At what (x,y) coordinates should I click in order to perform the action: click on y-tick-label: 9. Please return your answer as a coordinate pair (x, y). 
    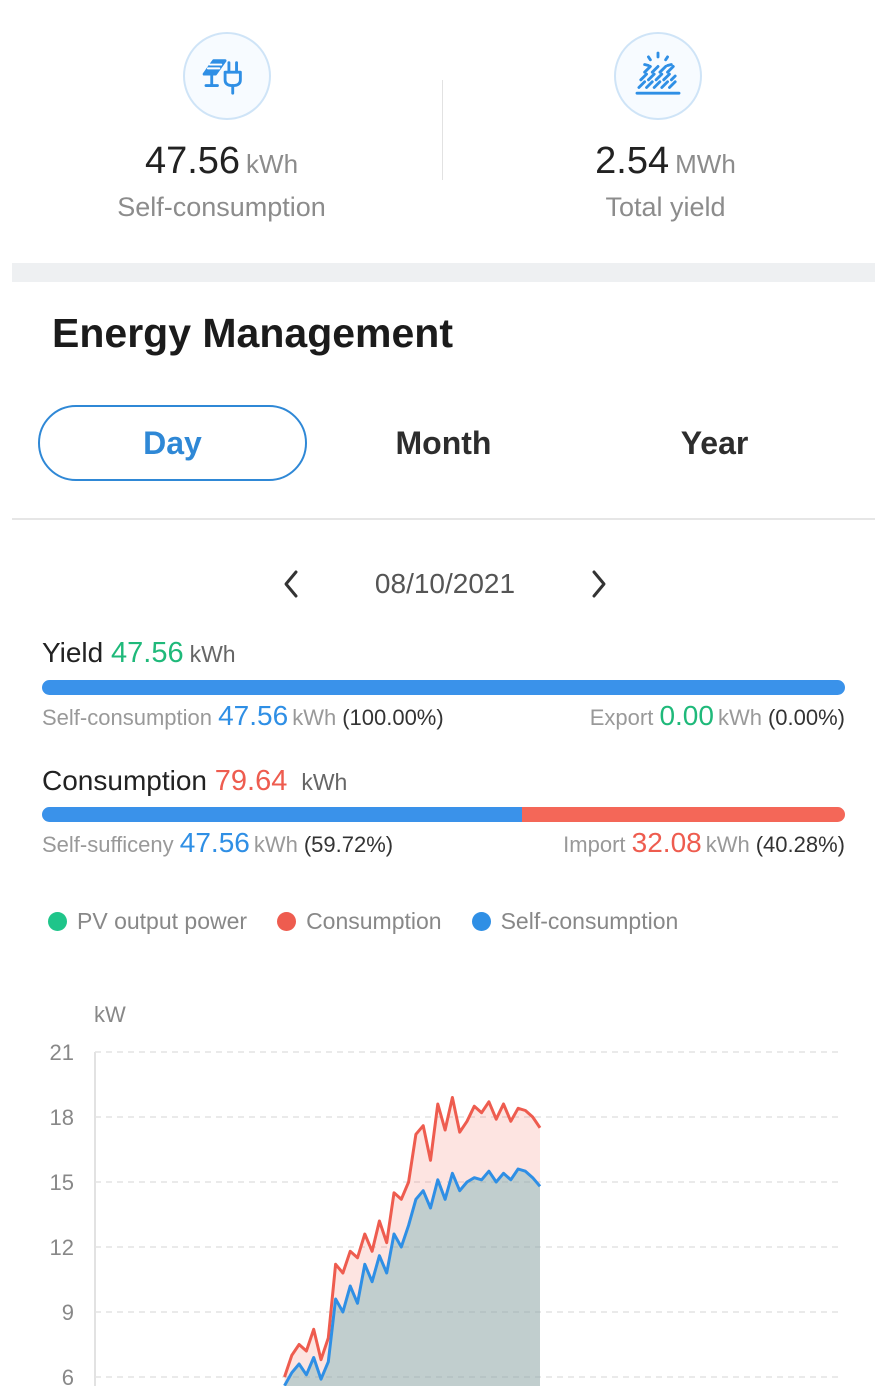
    Looking at the image, I should click on (68, 1312).